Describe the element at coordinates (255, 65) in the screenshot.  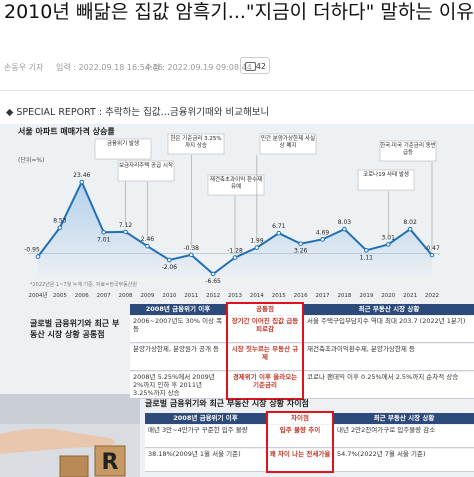
I see `comment-button: 42` at that location.